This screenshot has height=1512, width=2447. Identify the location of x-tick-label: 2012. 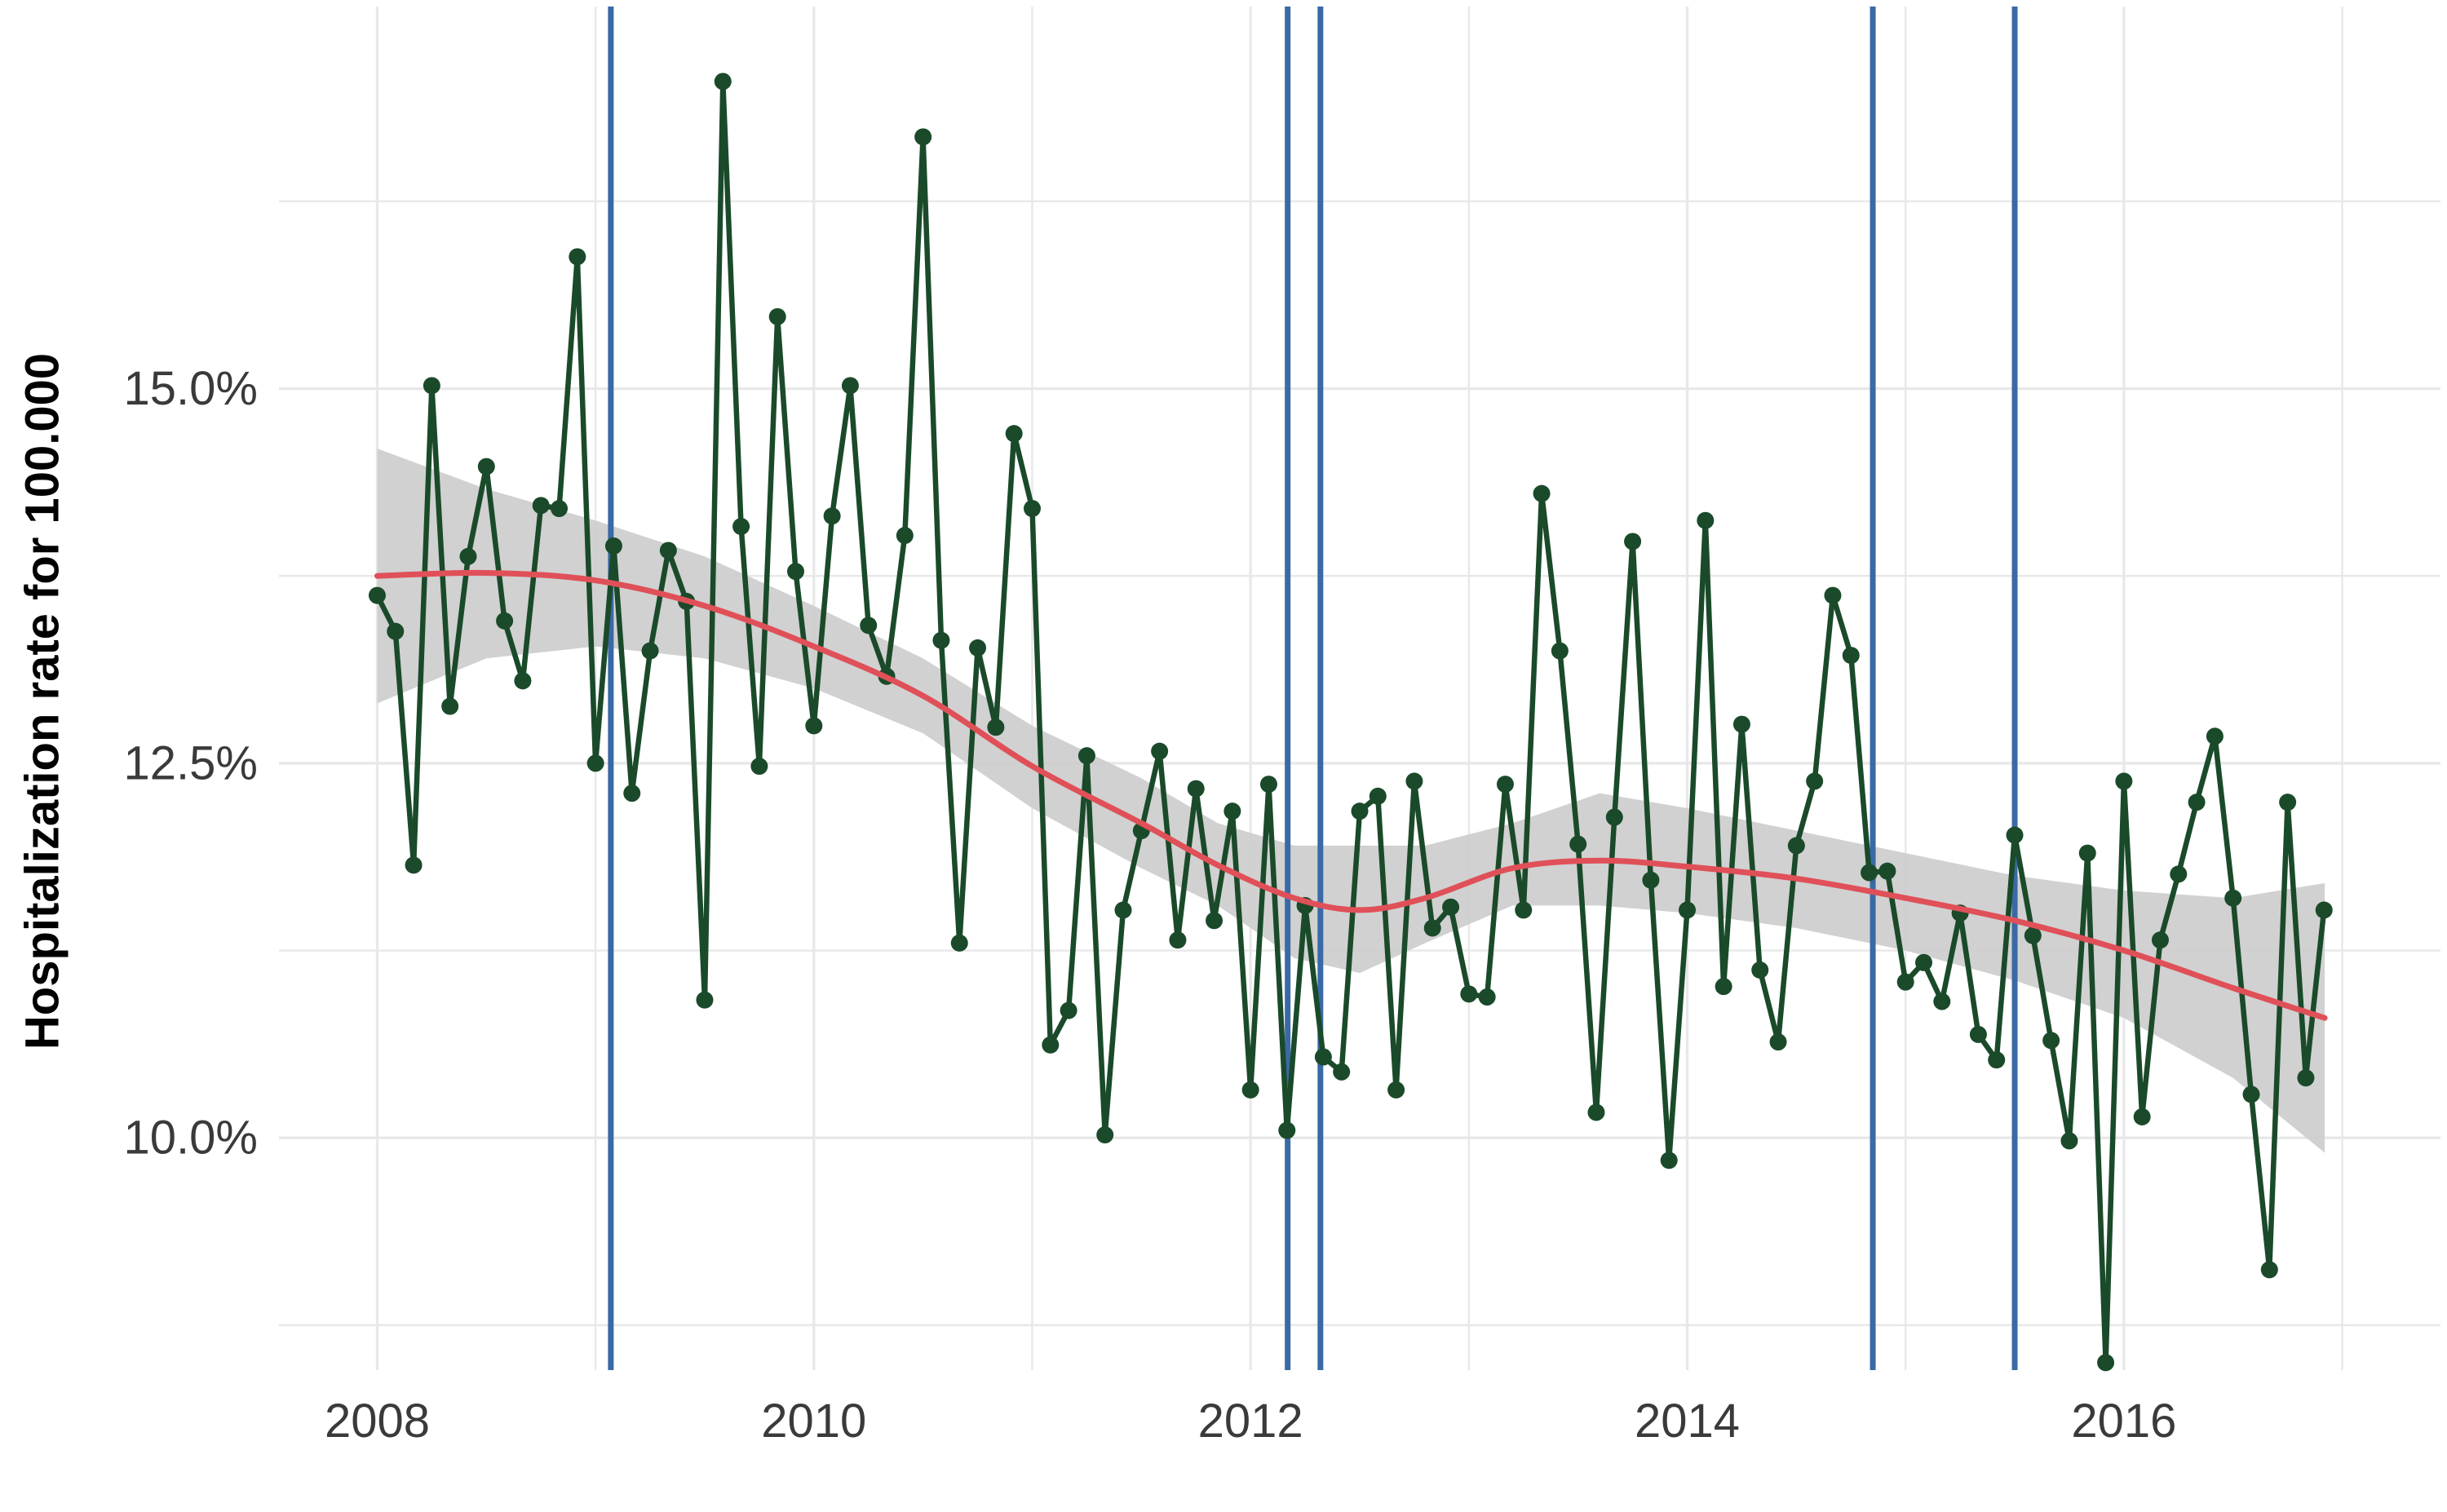
(1250, 1421).